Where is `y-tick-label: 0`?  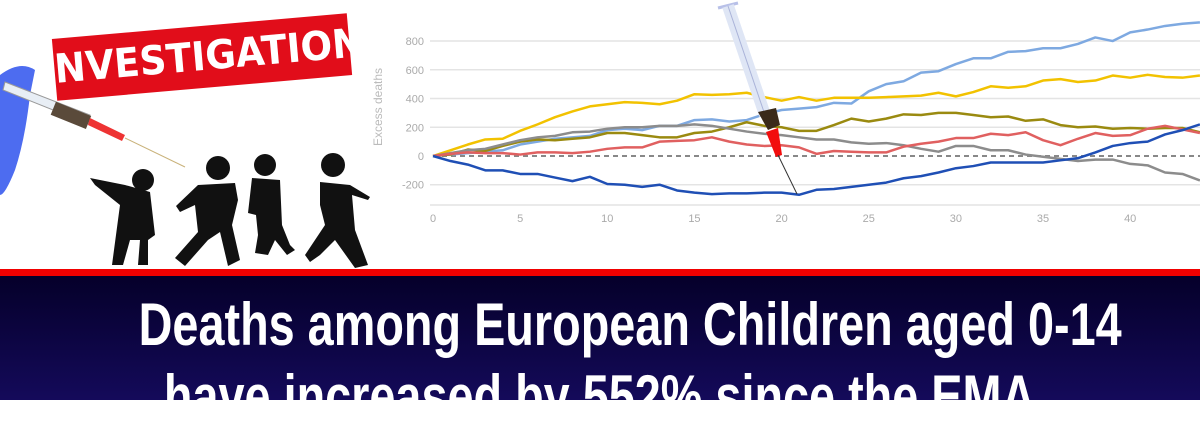 y-tick-label: 0 is located at coordinates (421, 157).